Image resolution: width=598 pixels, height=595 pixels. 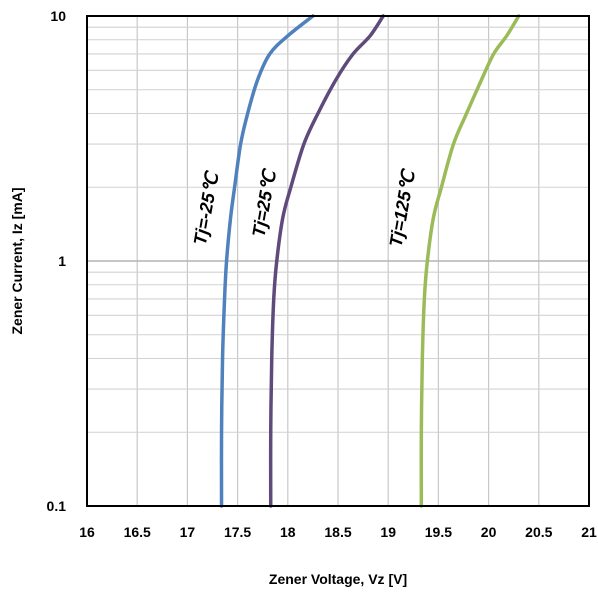 What do you see at coordinates (288, 532) in the screenshot?
I see `x-tick-label: 18` at bounding box center [288, 532].